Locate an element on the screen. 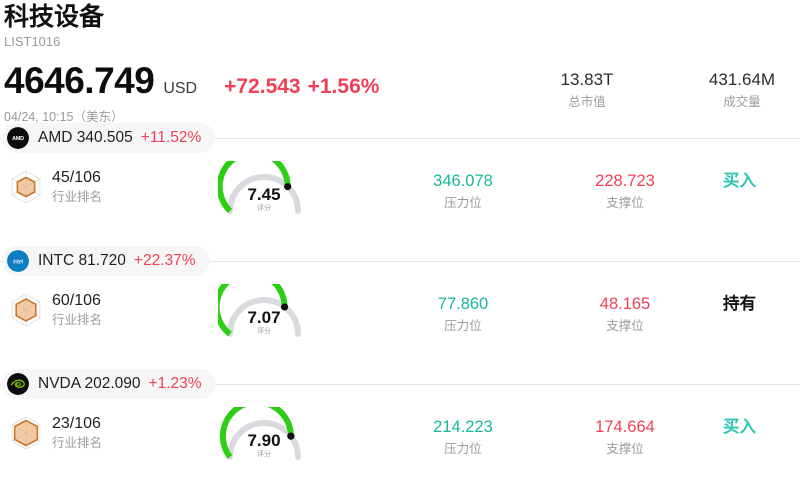  index-change-abs: +72.543 is located at coordinates (262, 86).